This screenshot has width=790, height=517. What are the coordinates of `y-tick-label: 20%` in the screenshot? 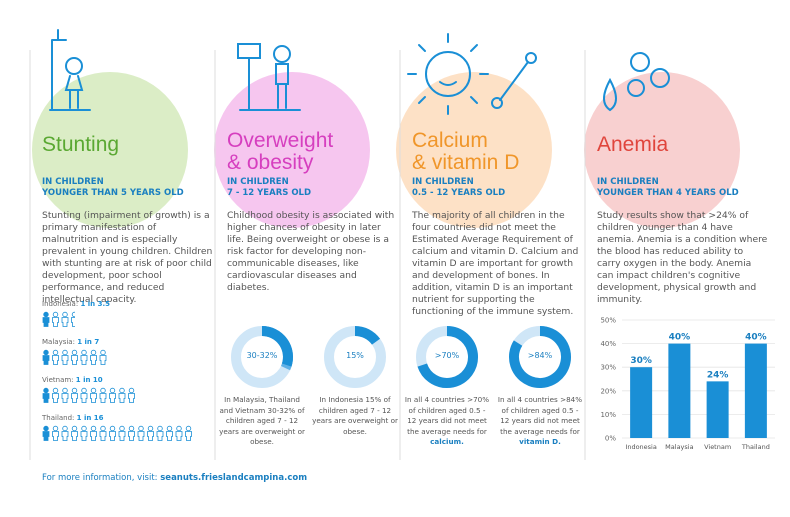 It's located at (608, 391).